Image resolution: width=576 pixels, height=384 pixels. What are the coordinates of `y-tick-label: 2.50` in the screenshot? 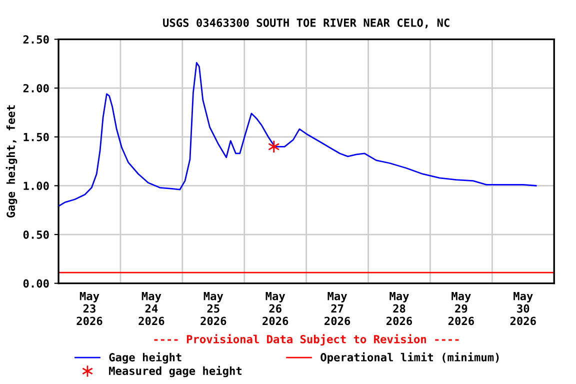 It's located at (36, 39).